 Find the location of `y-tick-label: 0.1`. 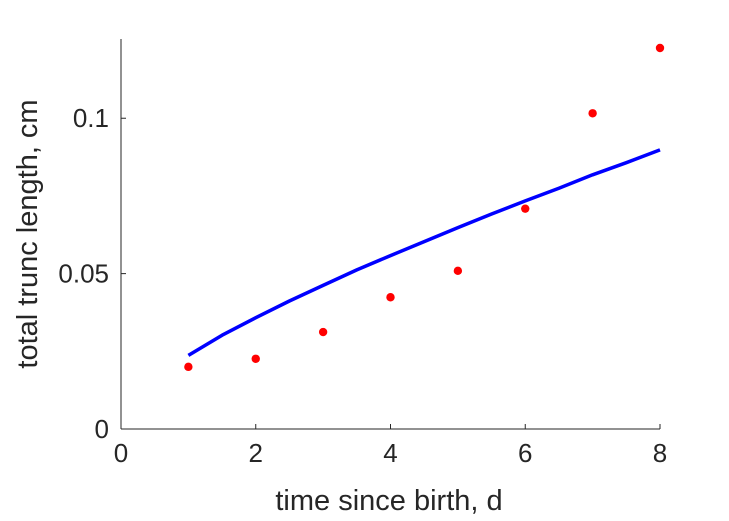

y-tick-label: 0.1 is located at coordinates (91, 118).